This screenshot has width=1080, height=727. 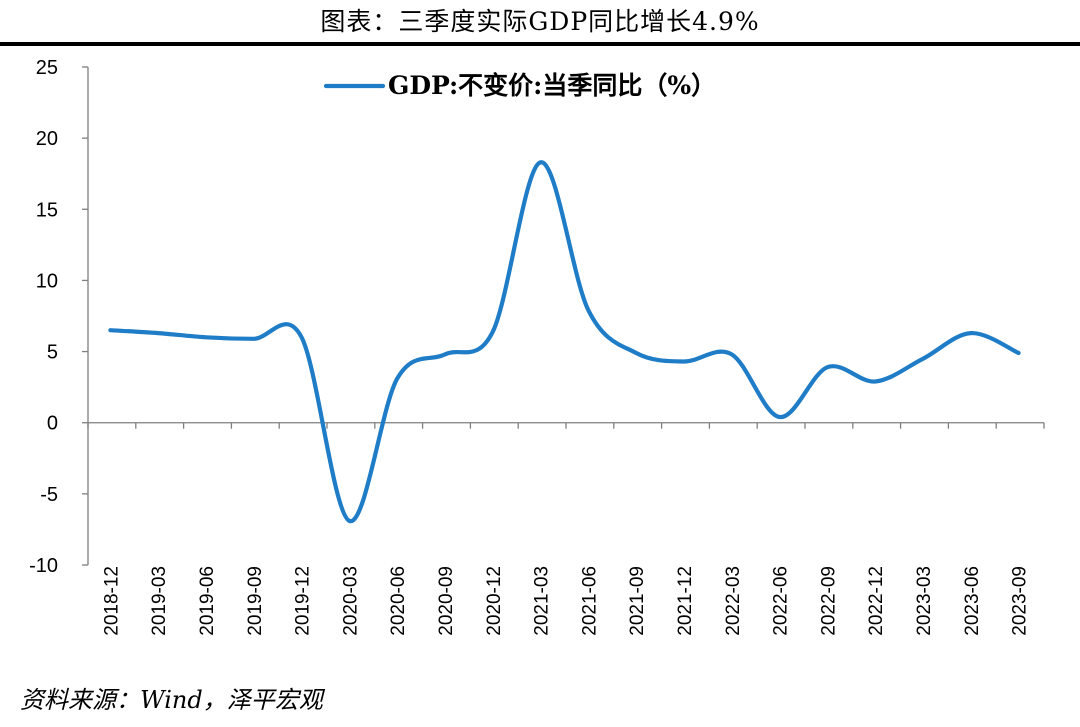 I want to click on x-tick-label: 2019-03, so click(x=159, y=601).